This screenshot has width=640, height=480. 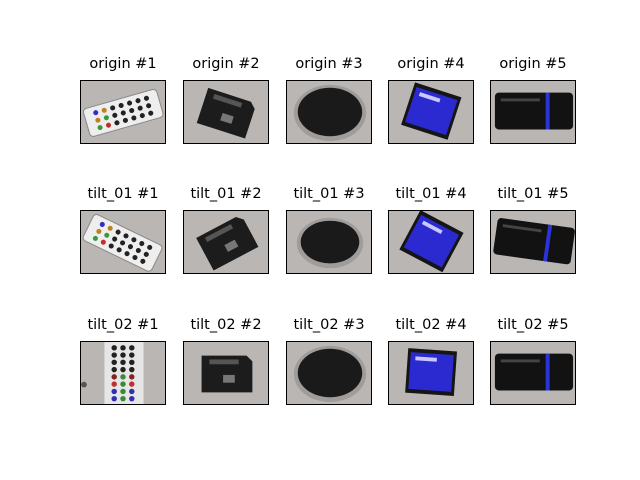 I want to click on cell-title: tilt_01 #2, so click(x=226, y=194).